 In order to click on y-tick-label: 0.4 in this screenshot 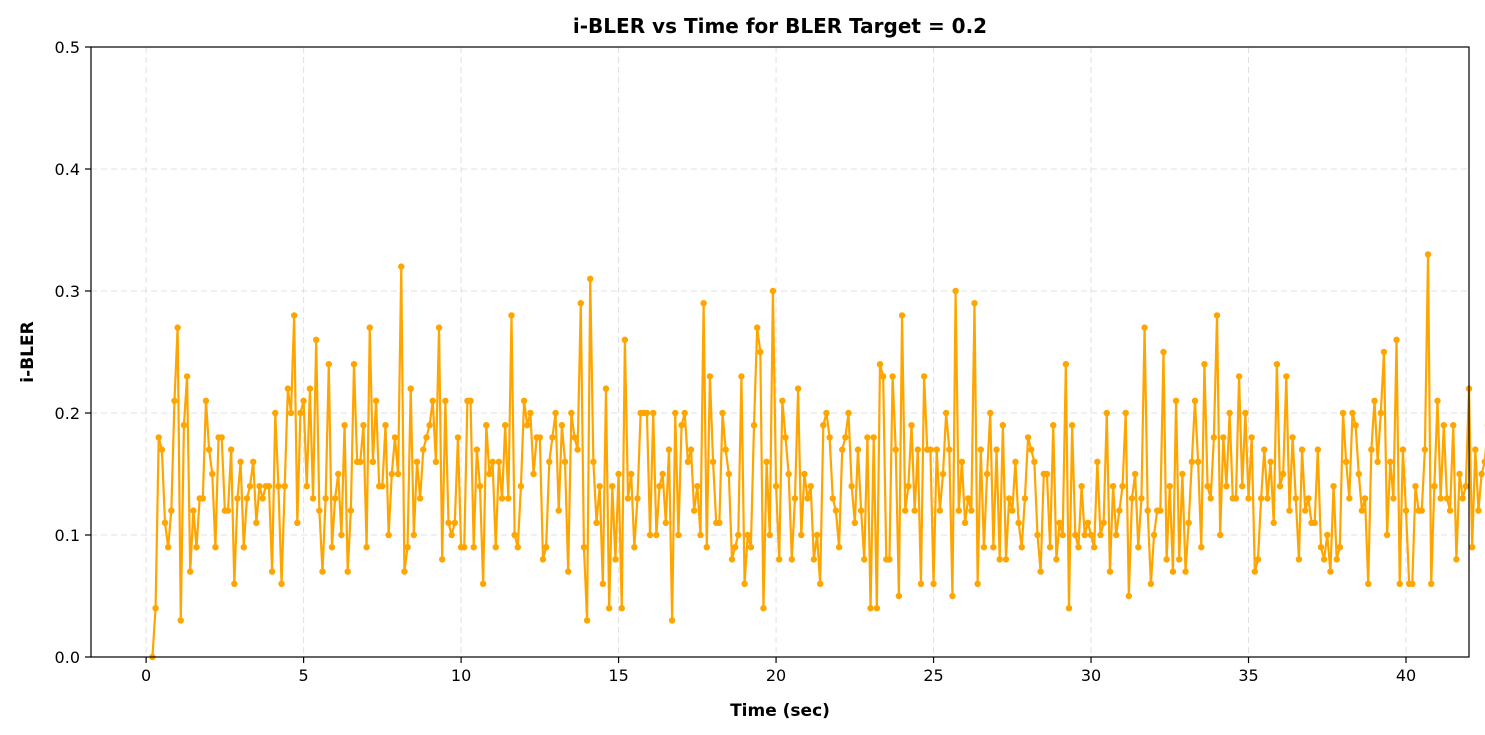, I will do `click(67, 169)`.